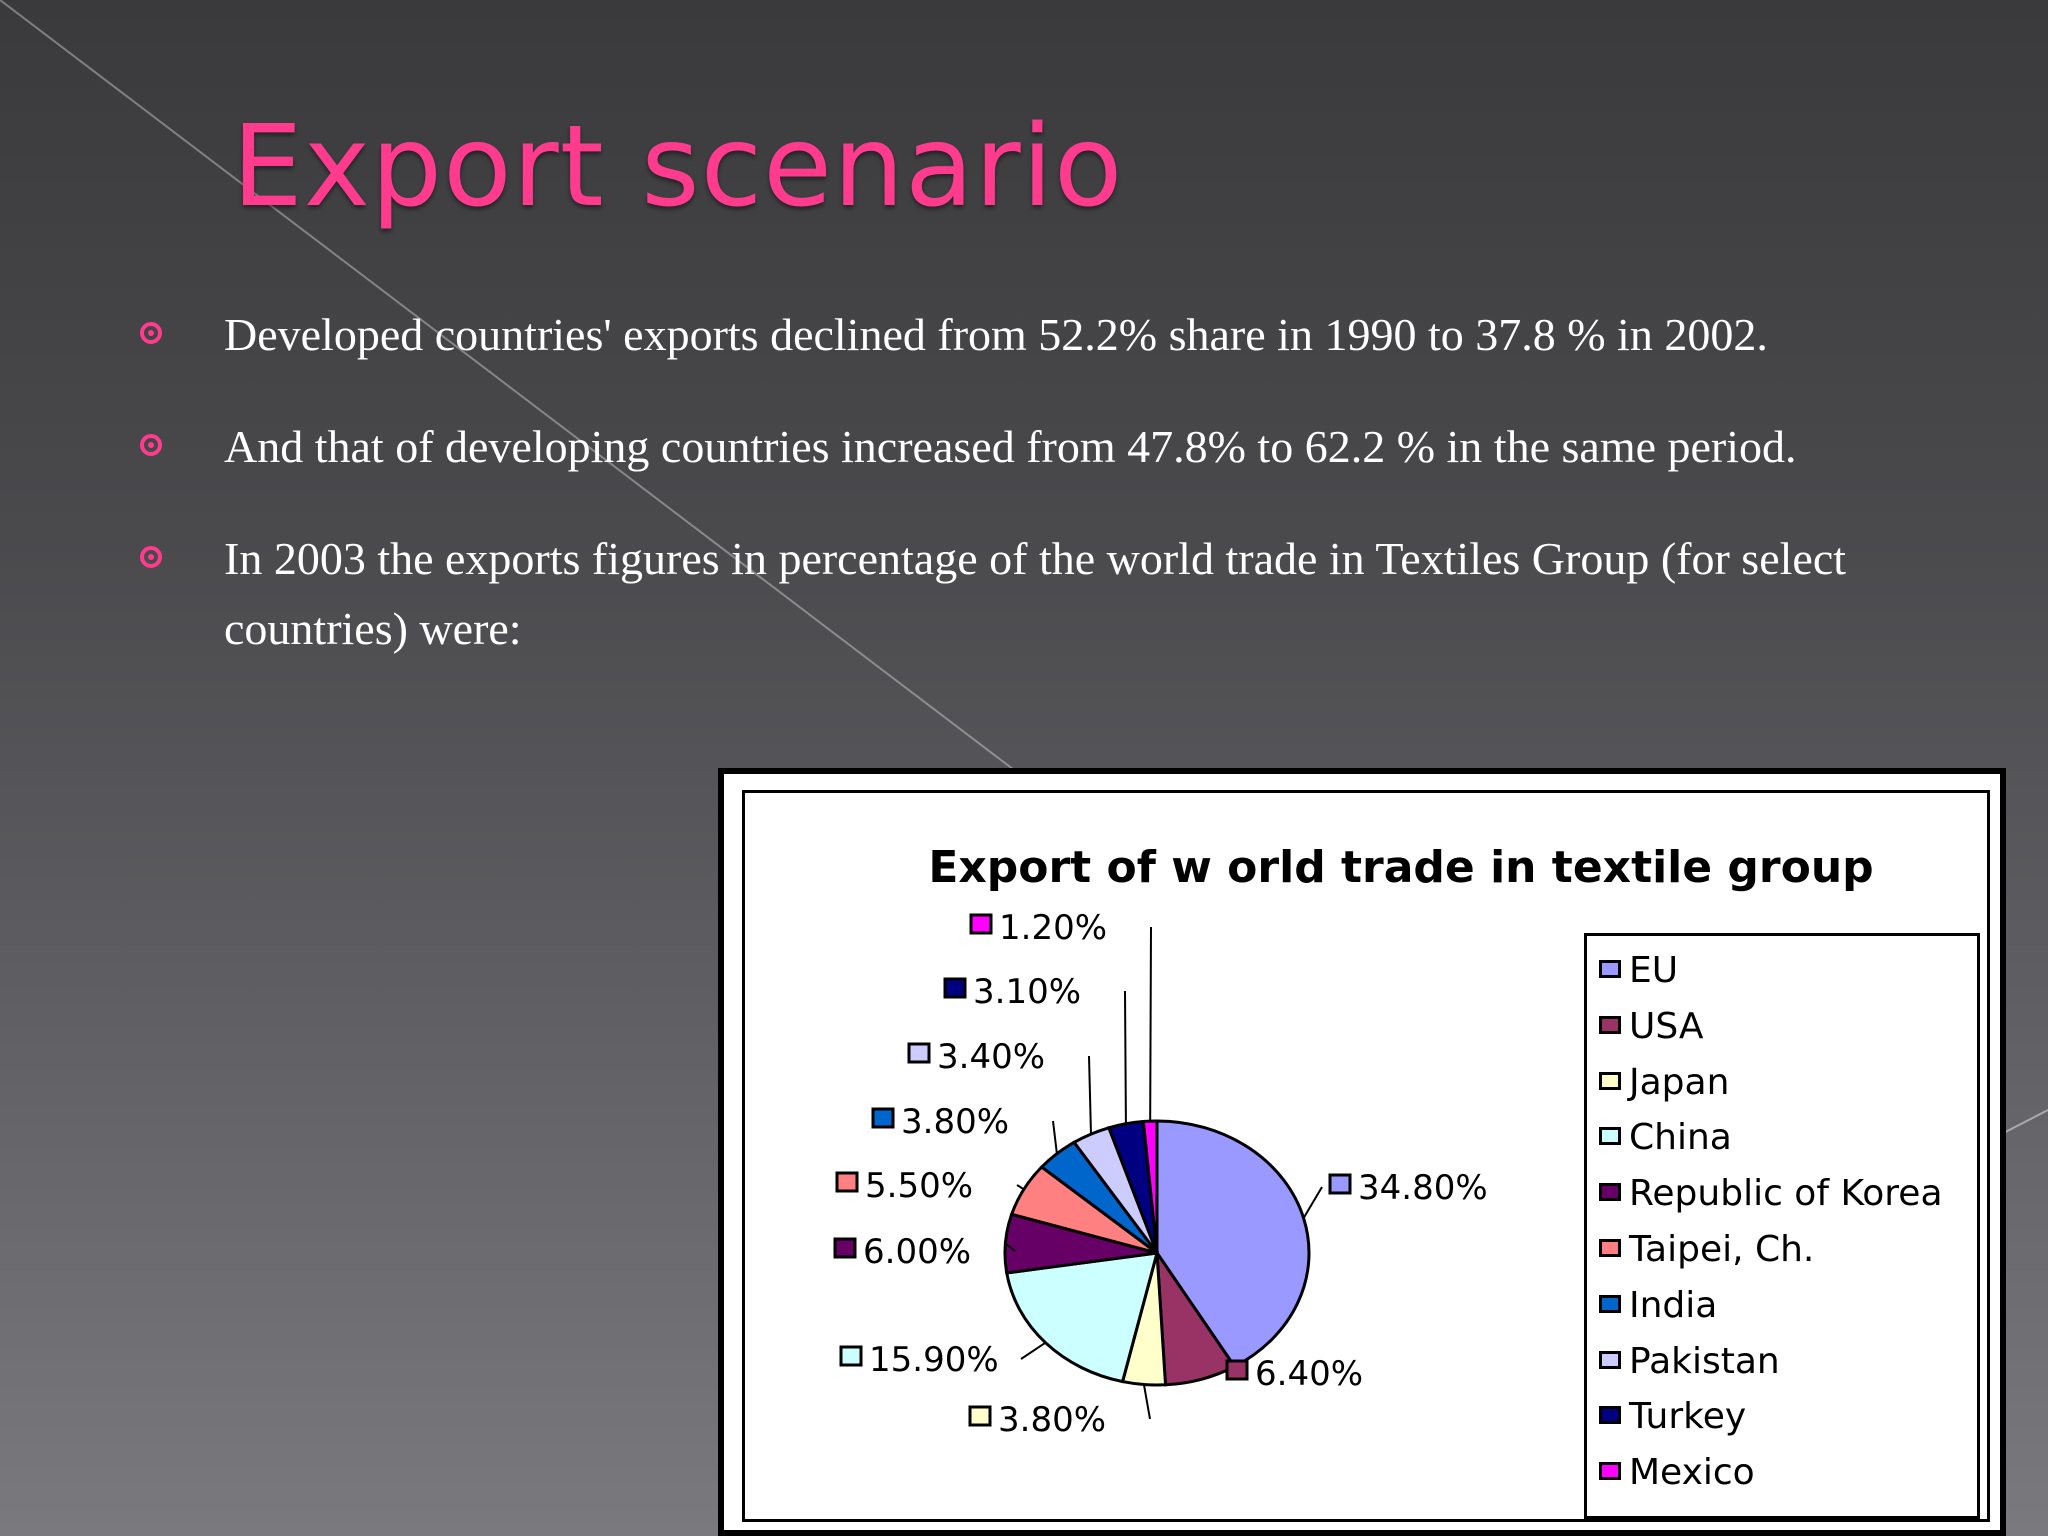  I want to click on legend-label: Turkey, so click(1688, 1417).